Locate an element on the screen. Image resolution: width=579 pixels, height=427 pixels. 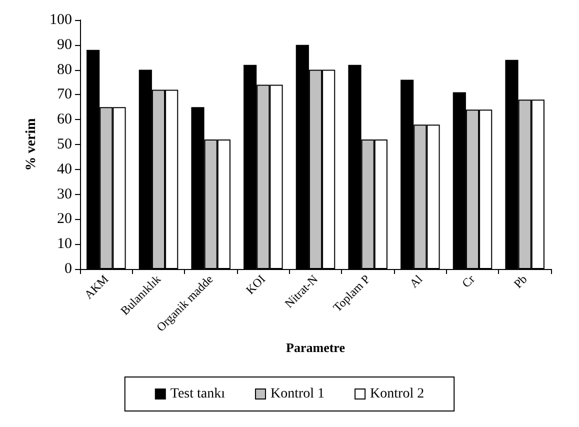
y-tick-label: 70 is located at coordinates (64, 94).